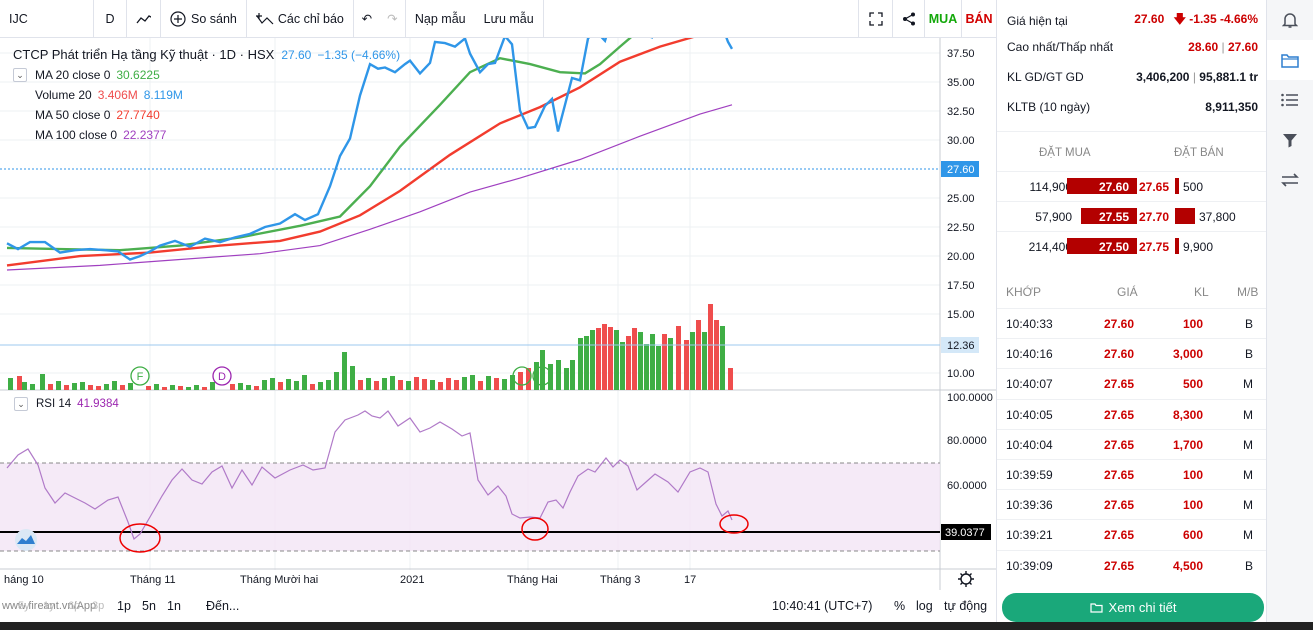  Describe the element at coordinates (149, 606) in the screenshot. I see `range-5n: 5n` at that location.